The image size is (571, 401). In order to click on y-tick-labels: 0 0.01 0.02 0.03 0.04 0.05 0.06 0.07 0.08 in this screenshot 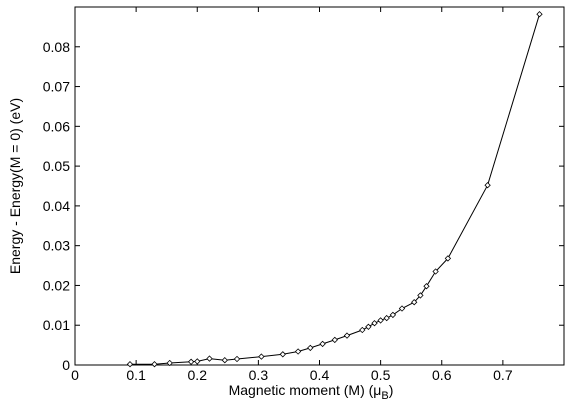, I will do `click(56, 206)`.